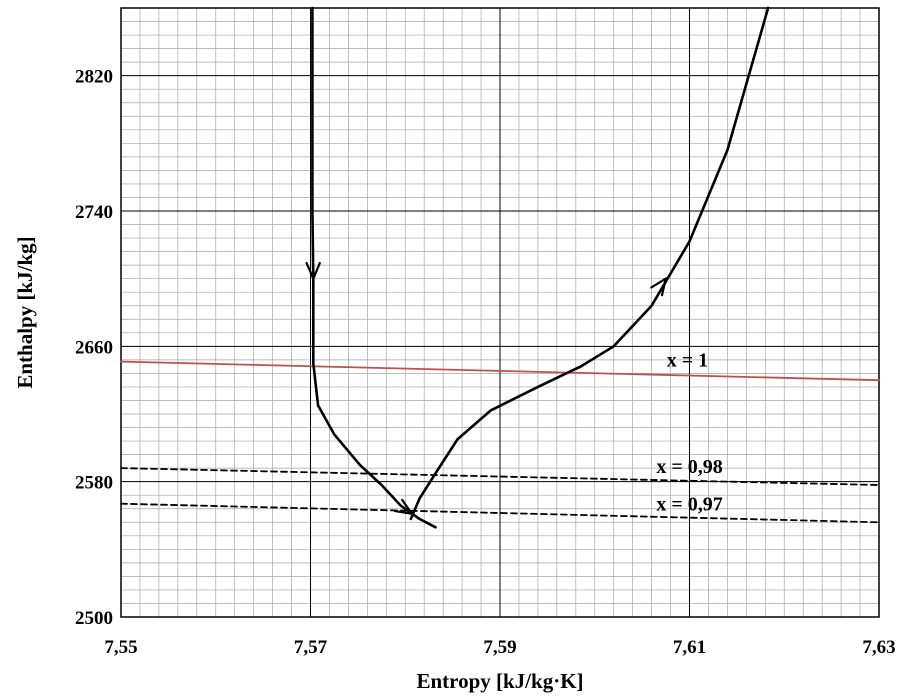 This screenshot has width=907, height=697. I want to click on series-0-label: x = 1, so click(687, 361).